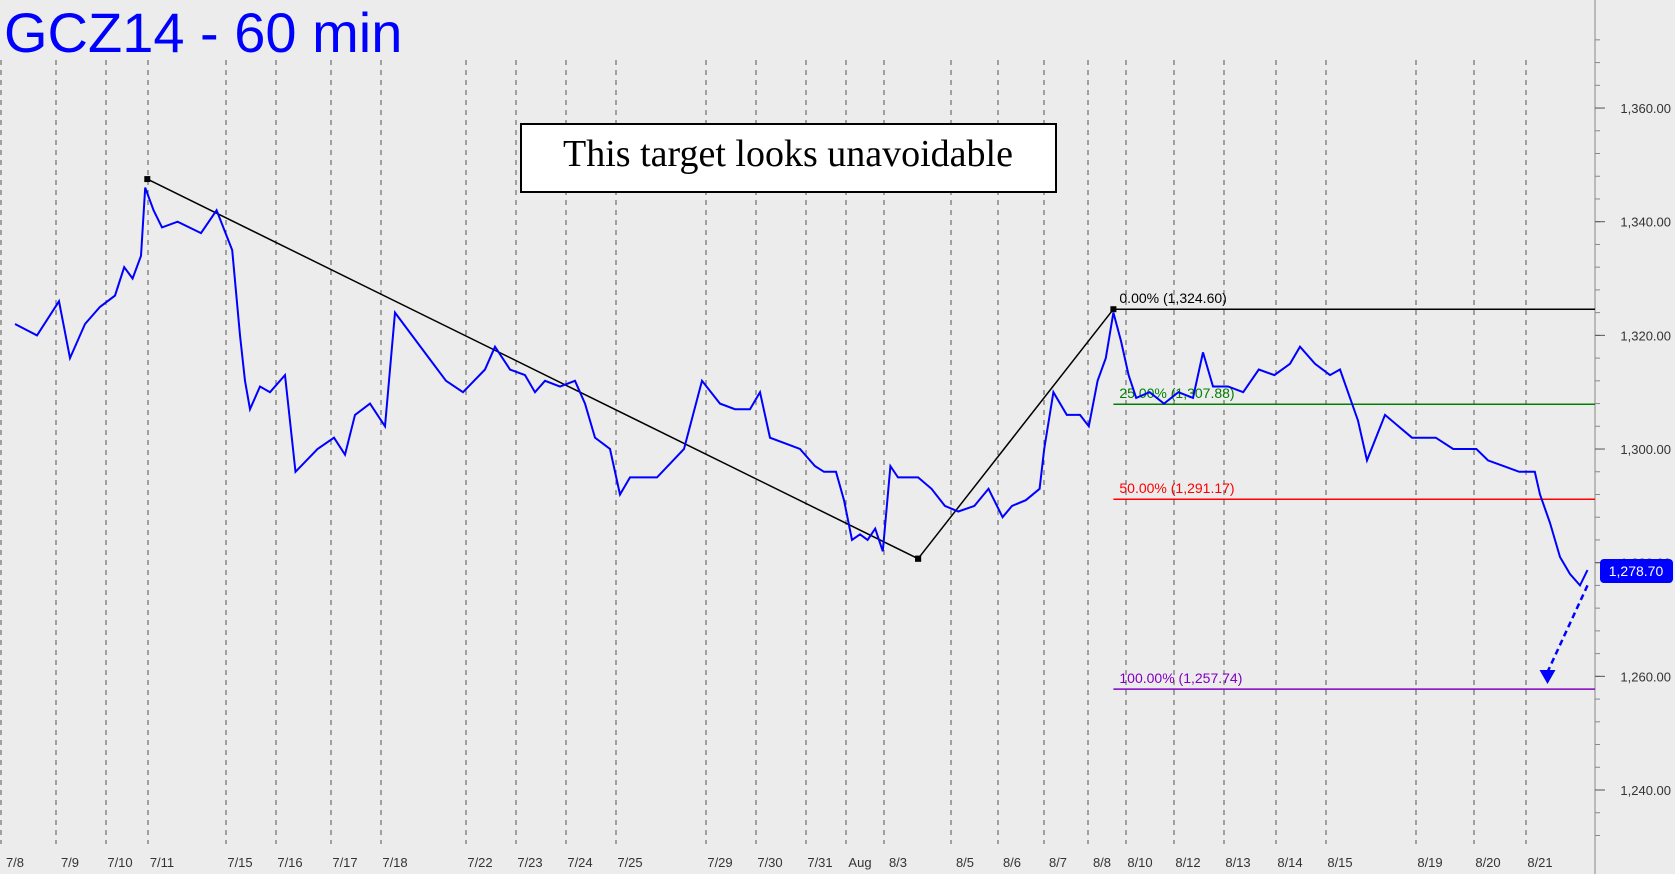 Image resolution: width=1675 pixels, height=874 pixels. I want to click on last-price-badge: 1,278.70, so click(1636, 571).